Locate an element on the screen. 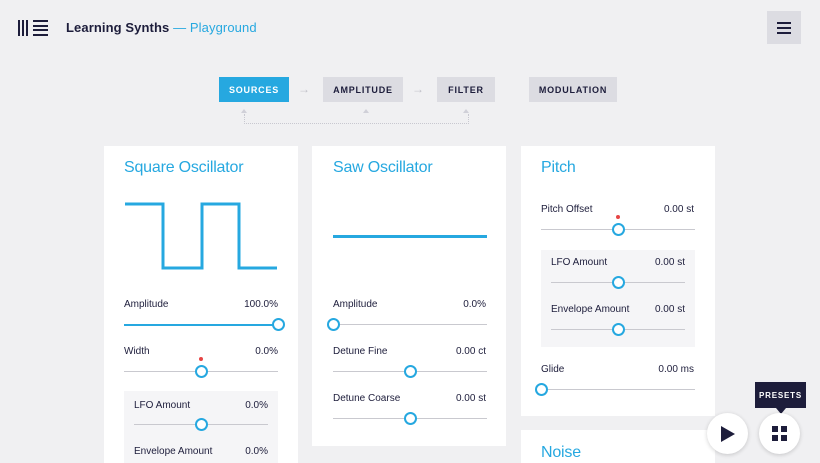  width-label: Width is located at coordinates (137, 351).